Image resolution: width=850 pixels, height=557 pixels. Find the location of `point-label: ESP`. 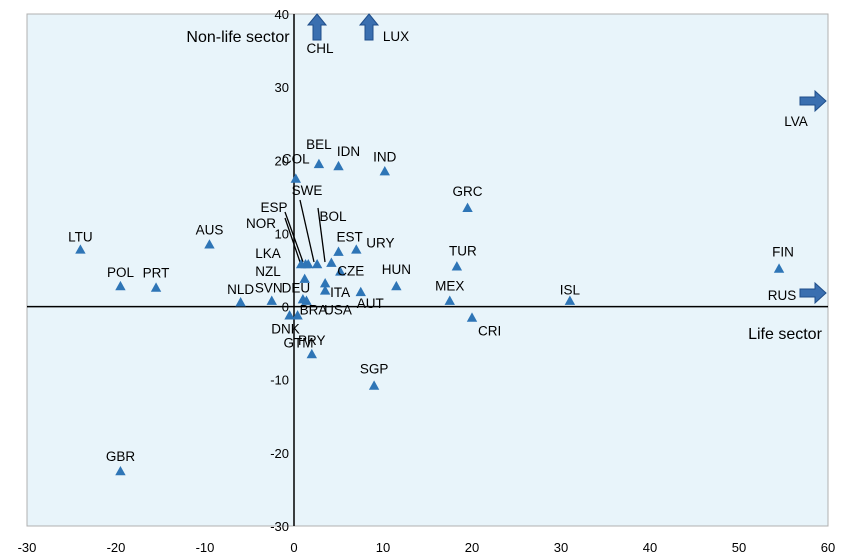

point-label: ESP is located at coordinates (273, 207).